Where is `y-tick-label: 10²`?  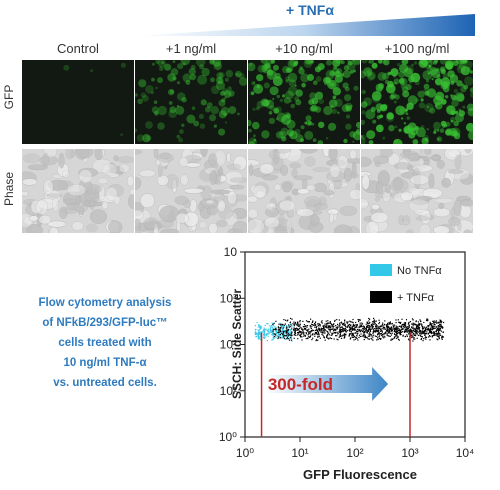
y-tick-label: 10² is located at coordinates (228, 345).